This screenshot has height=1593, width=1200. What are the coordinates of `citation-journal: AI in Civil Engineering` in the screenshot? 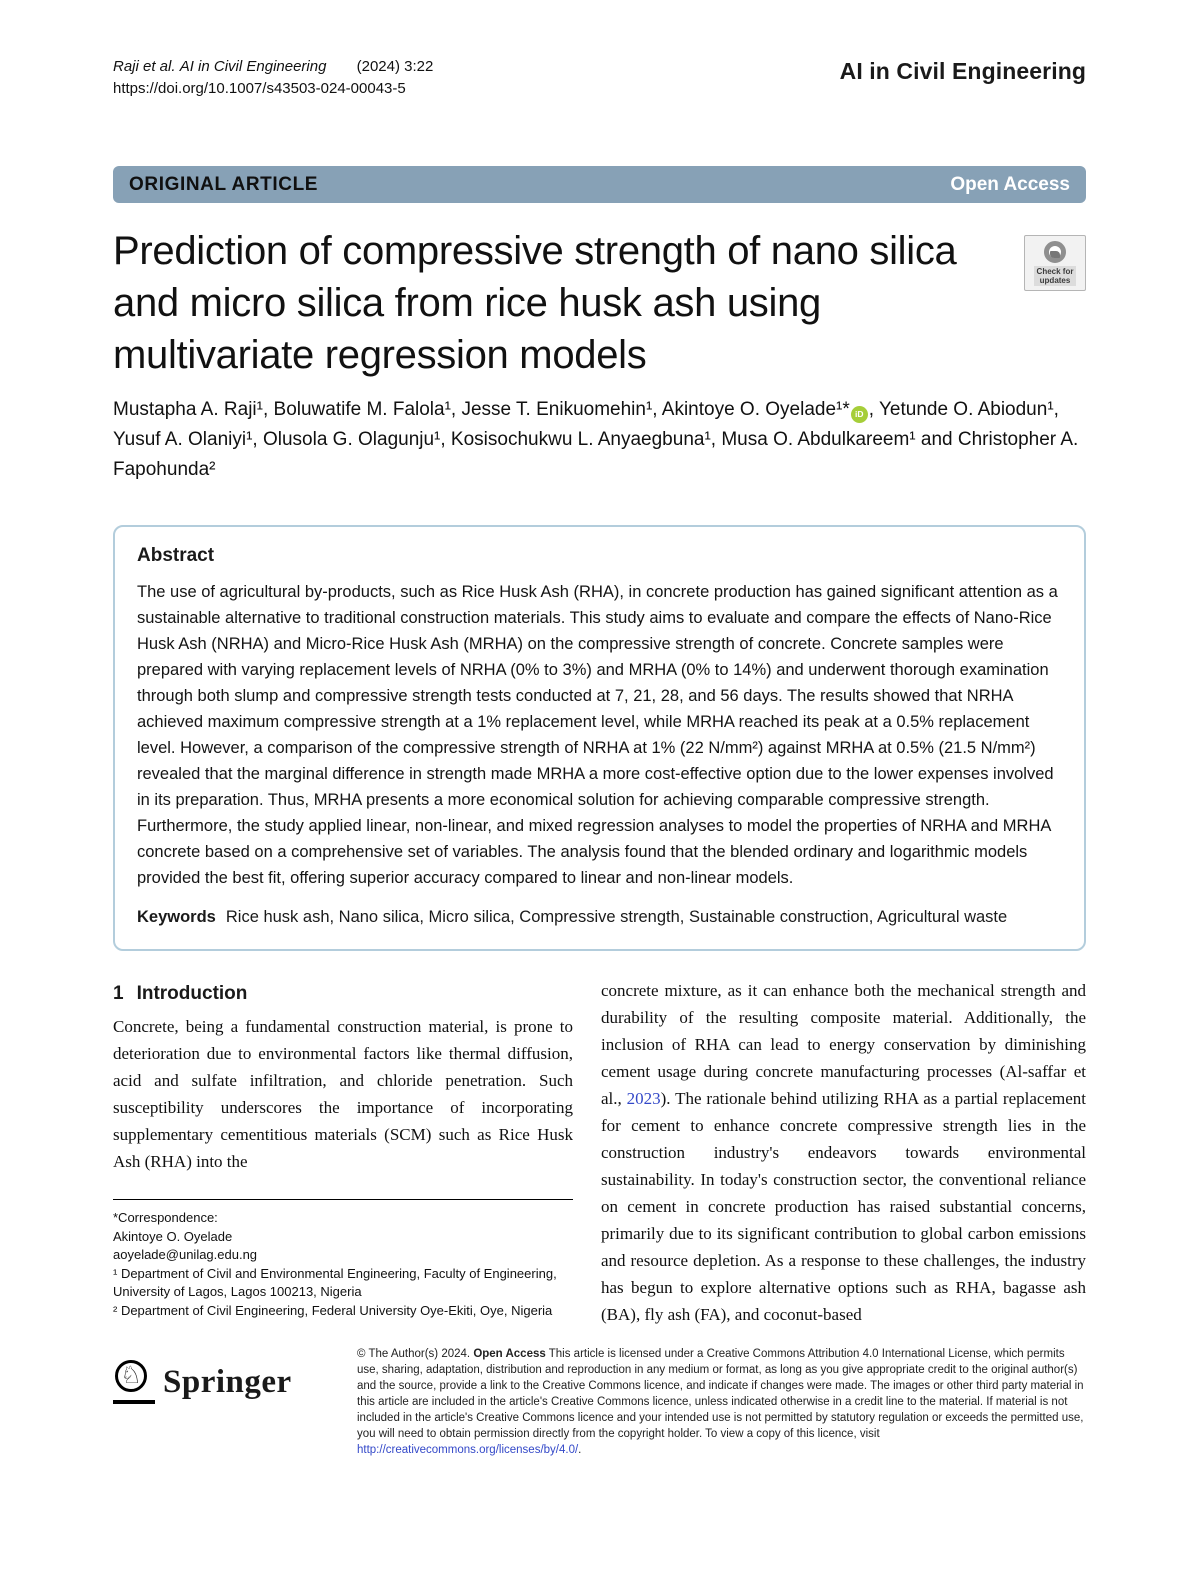 It's located at (253, 66).